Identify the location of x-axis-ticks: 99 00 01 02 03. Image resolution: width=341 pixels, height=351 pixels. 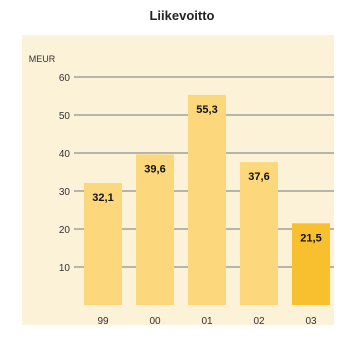
(207, 321).